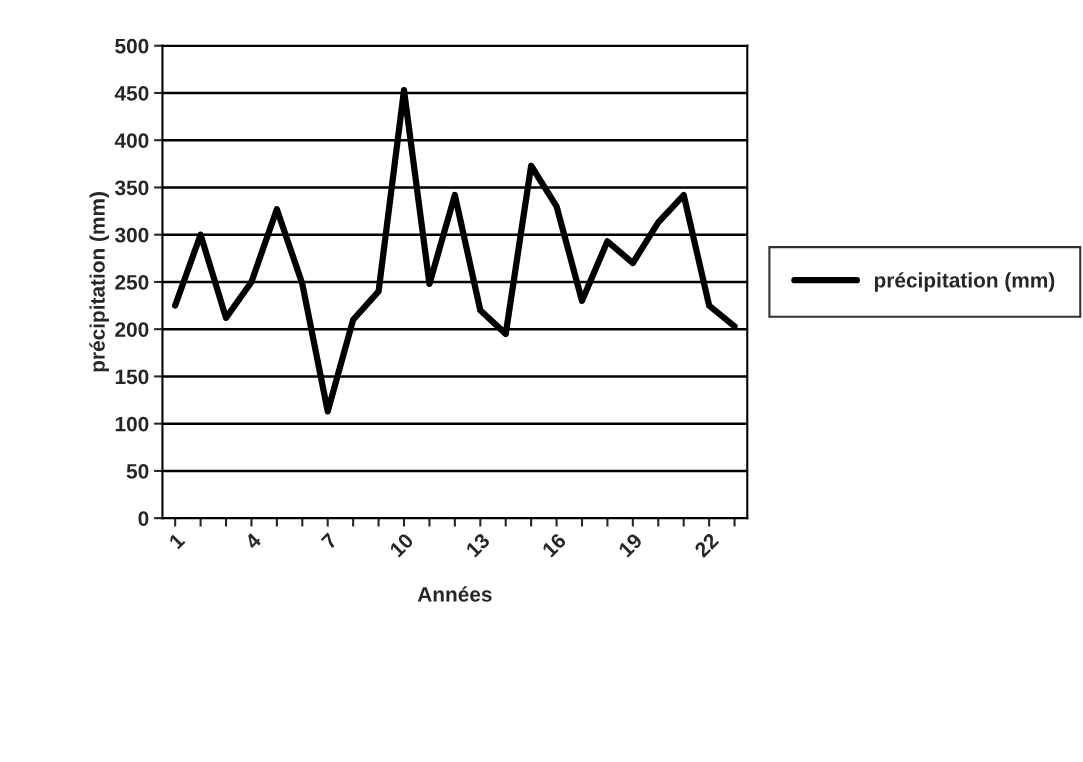 The width and height of the screenshot is (1083, 762). Describe the element at coordinates (554, 545) in the screenshot. I see `x-tick-label: 16` at that location.